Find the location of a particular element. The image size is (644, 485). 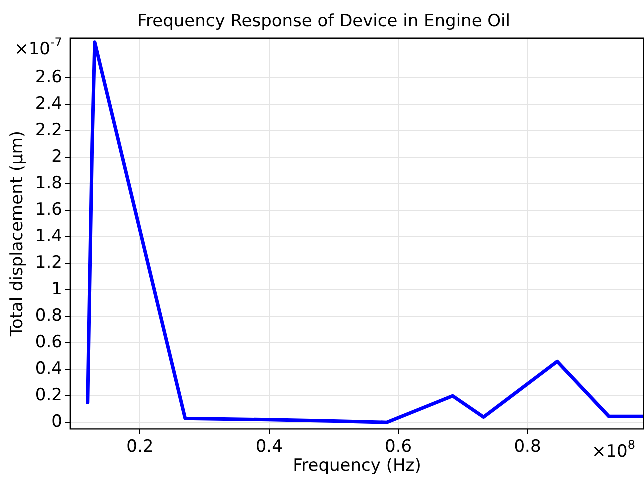

x-tick-label: 0.8 is located at coordinates (528, 446).